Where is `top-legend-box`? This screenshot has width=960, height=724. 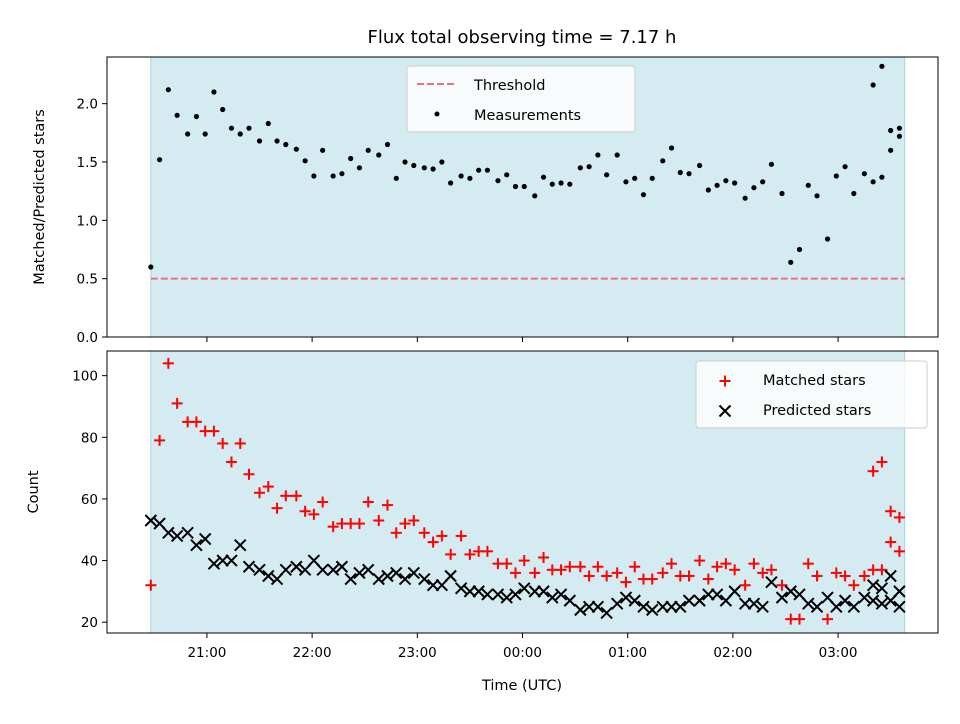 top-legend-box is located at coordinates (521, 99).